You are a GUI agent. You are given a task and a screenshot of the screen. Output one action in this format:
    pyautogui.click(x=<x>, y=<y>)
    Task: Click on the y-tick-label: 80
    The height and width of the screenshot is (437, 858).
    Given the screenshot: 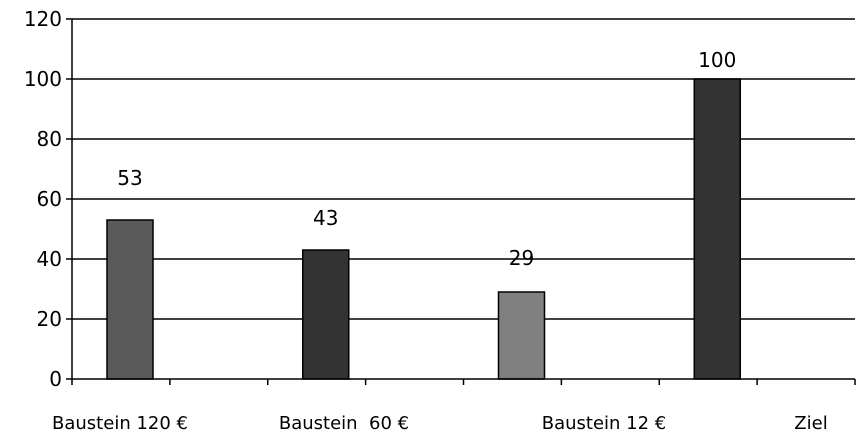 What is the action you would take?
    pyautogui.click(x=49, y=139)
    